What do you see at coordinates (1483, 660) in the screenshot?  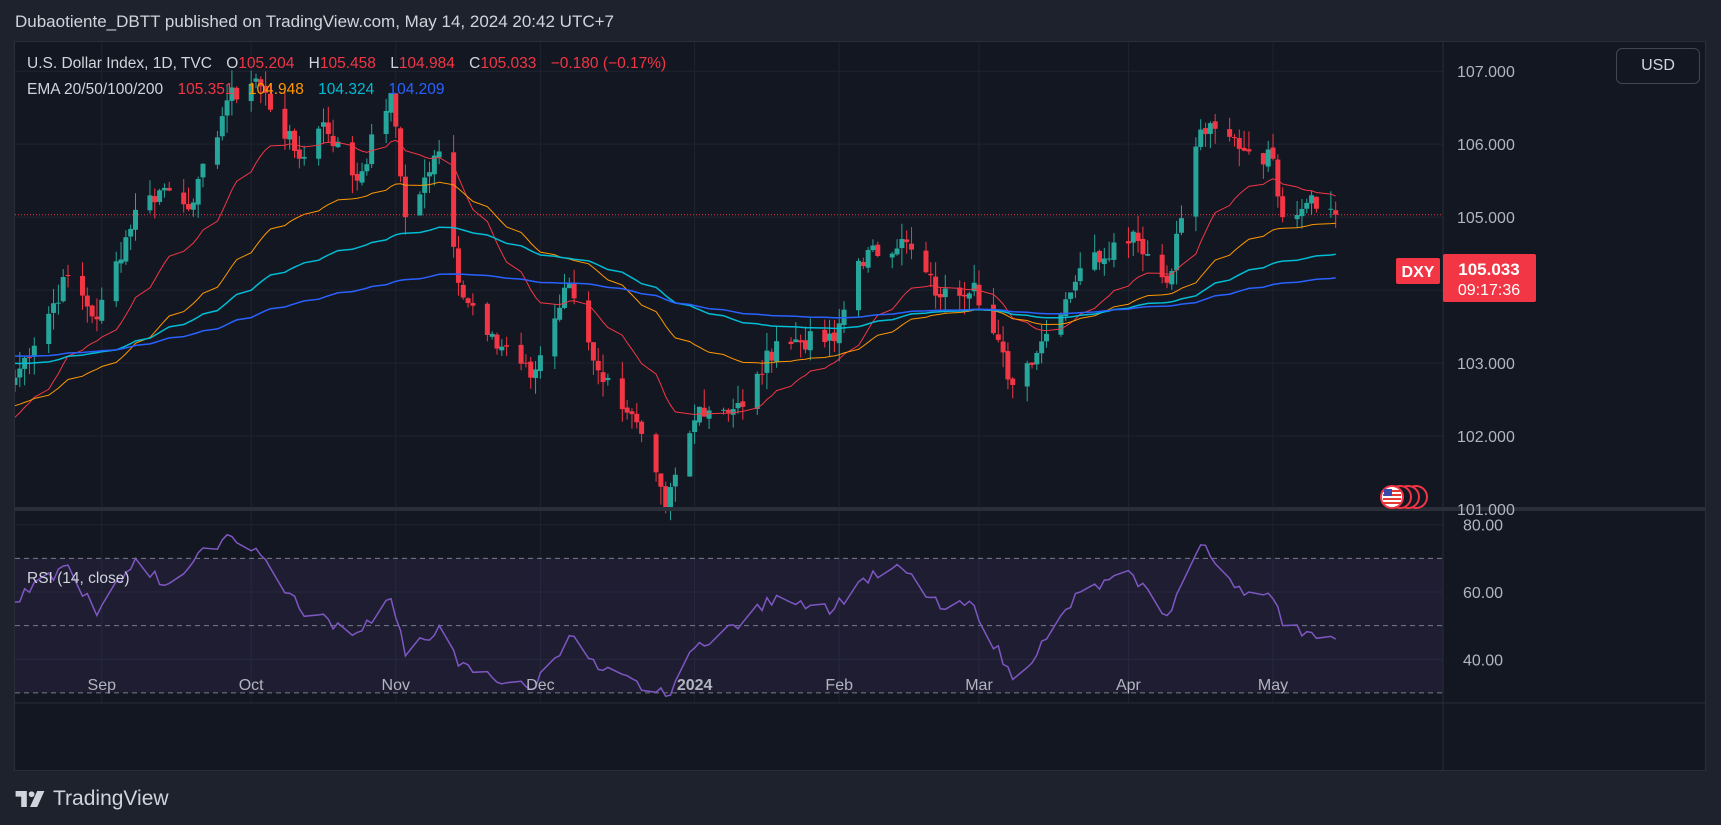 I see `rsi-tick-label: 40.00` at bounding box center [1483, 660].